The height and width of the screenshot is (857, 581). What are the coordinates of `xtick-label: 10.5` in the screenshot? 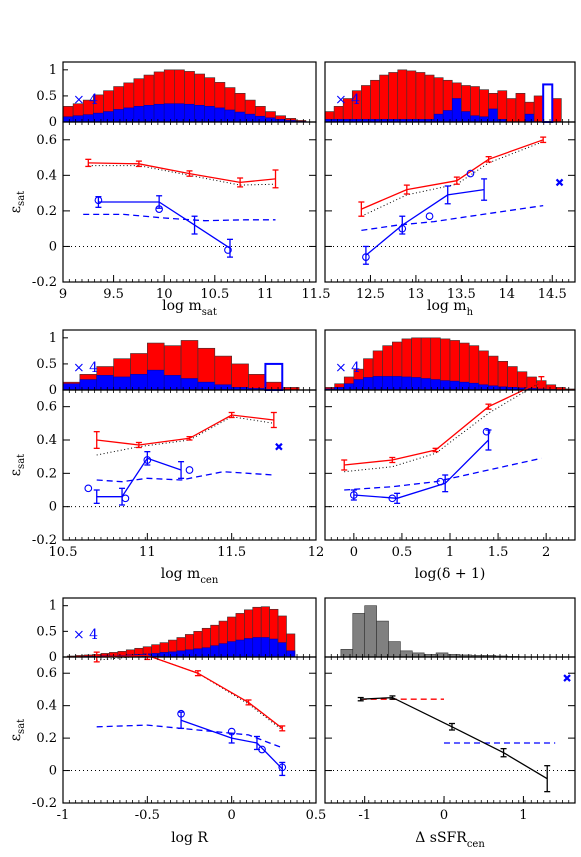 It's located at (63, 552).